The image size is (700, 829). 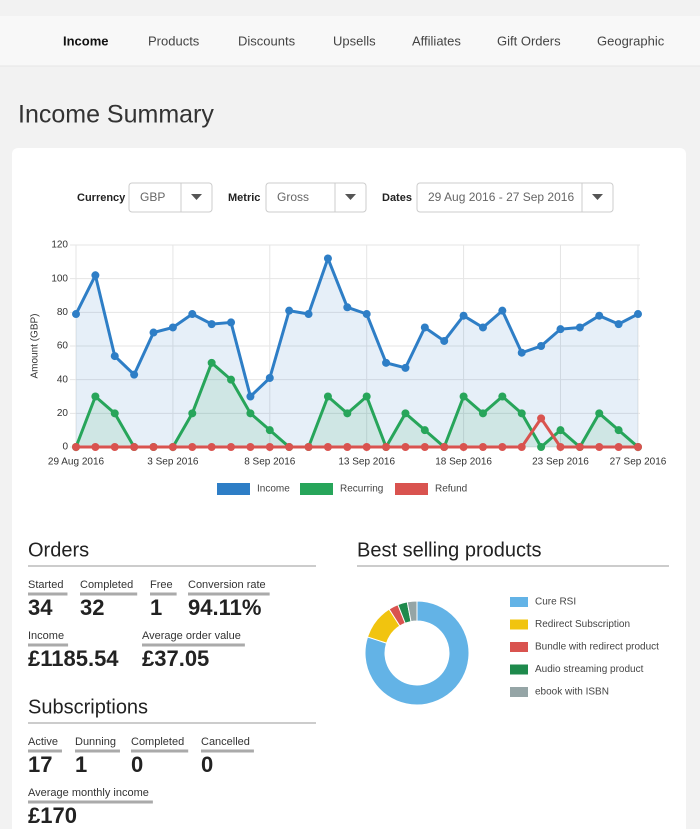 I want to click on nav-bar, so click(x=350, y=41).